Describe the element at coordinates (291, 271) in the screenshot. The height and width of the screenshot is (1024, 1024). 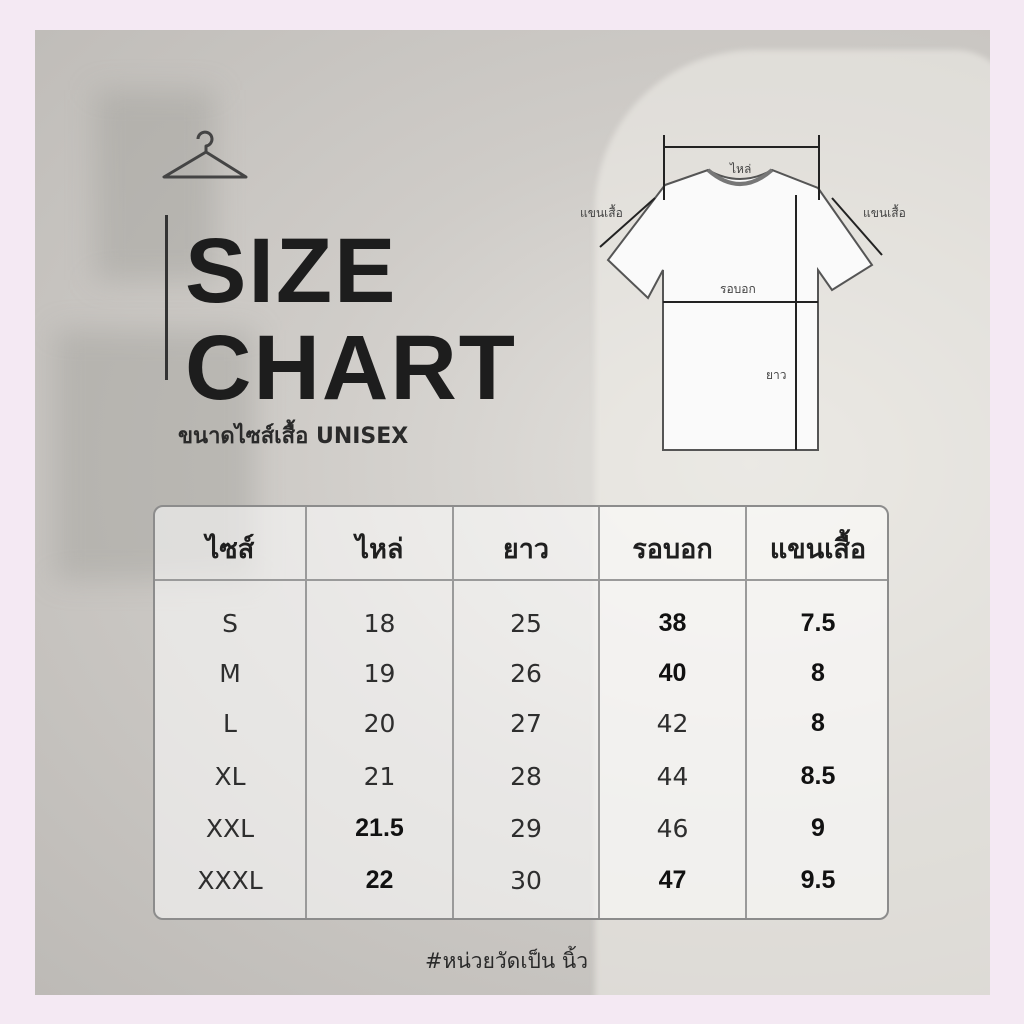
I see `title-line1: SIZE` at that location.